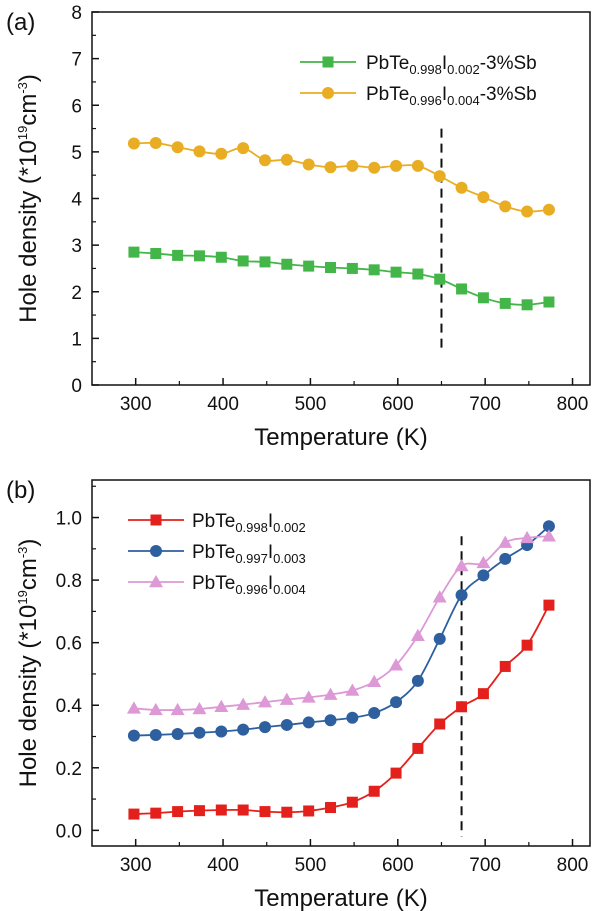 The width and height of the screenshot is (600, 911). I want to click on y-tick-label: 0.0, so click(69, 831).